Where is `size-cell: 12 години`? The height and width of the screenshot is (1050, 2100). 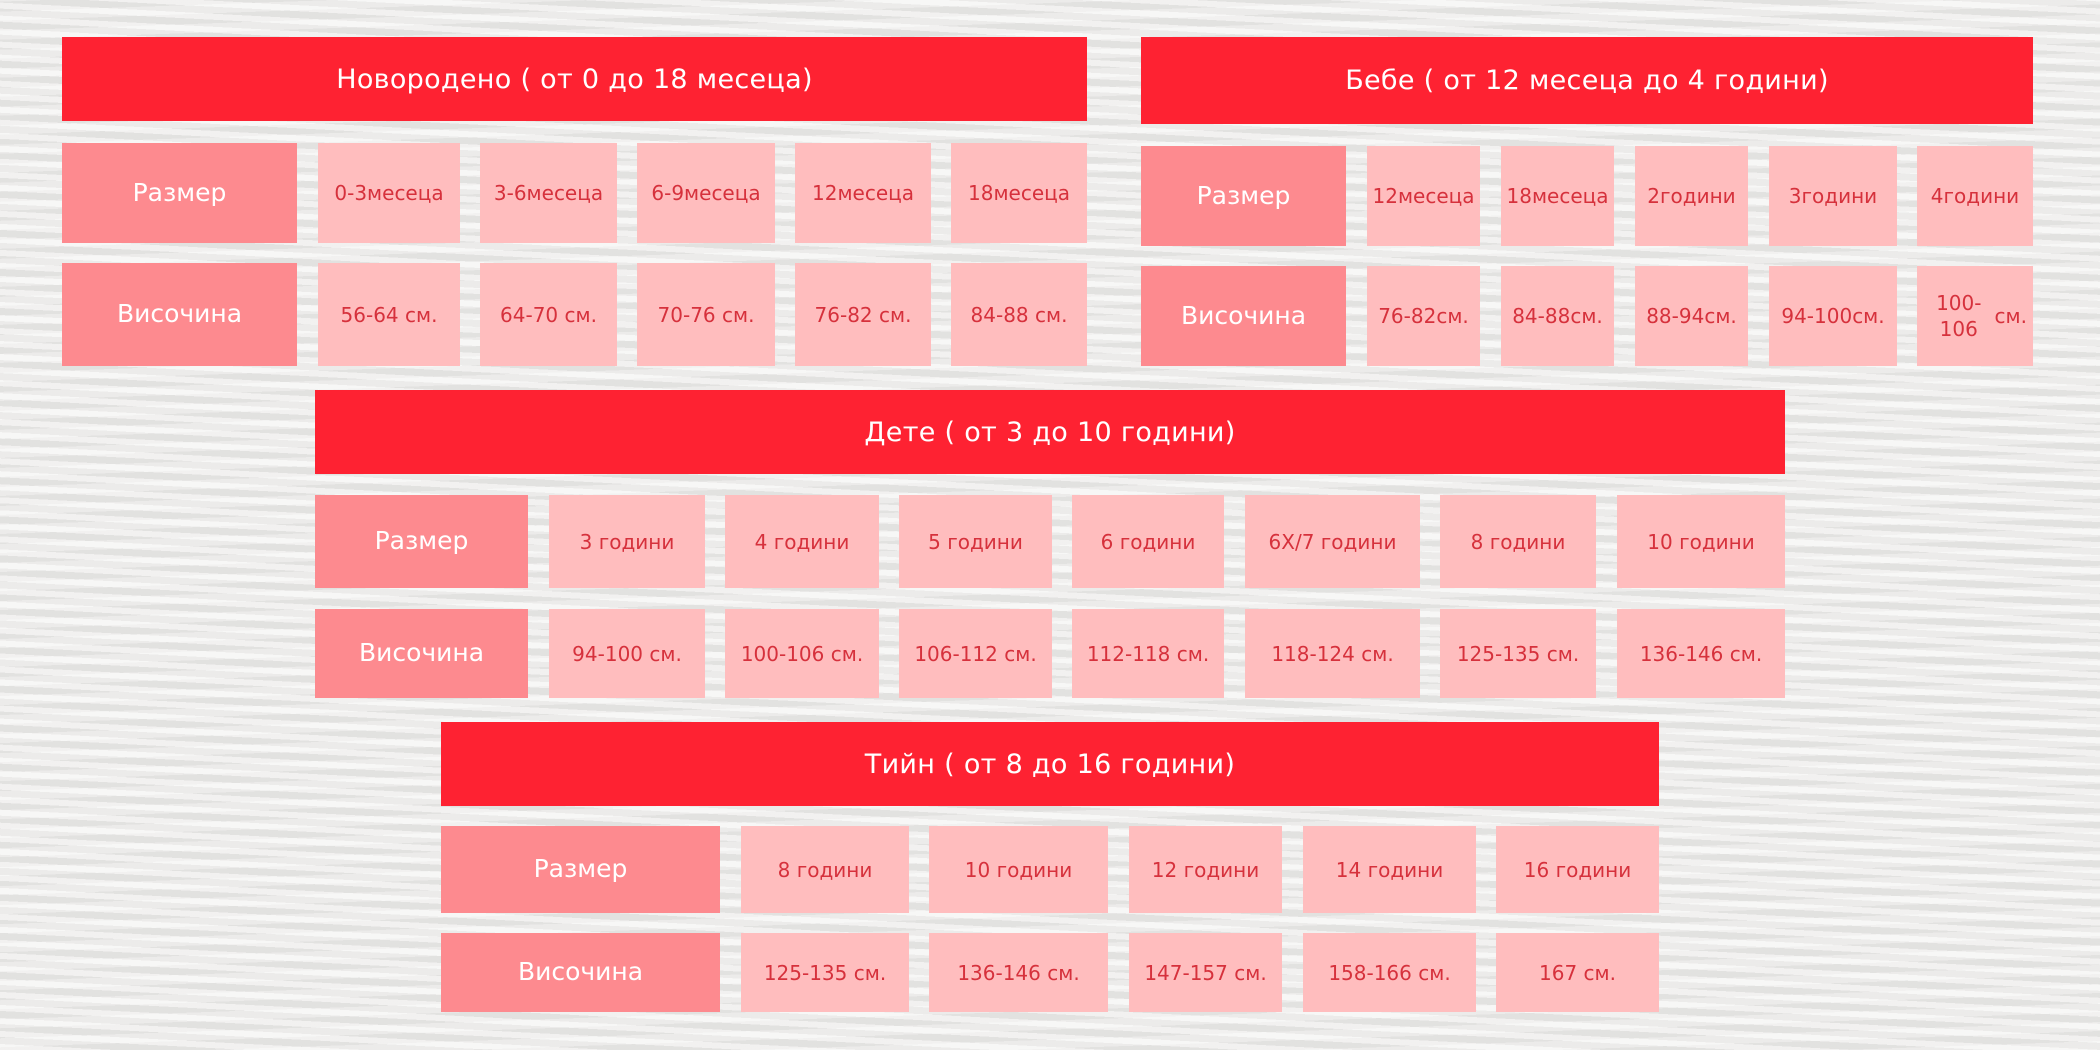
size-cell: 12 години is located at coordinates (1205, 869).